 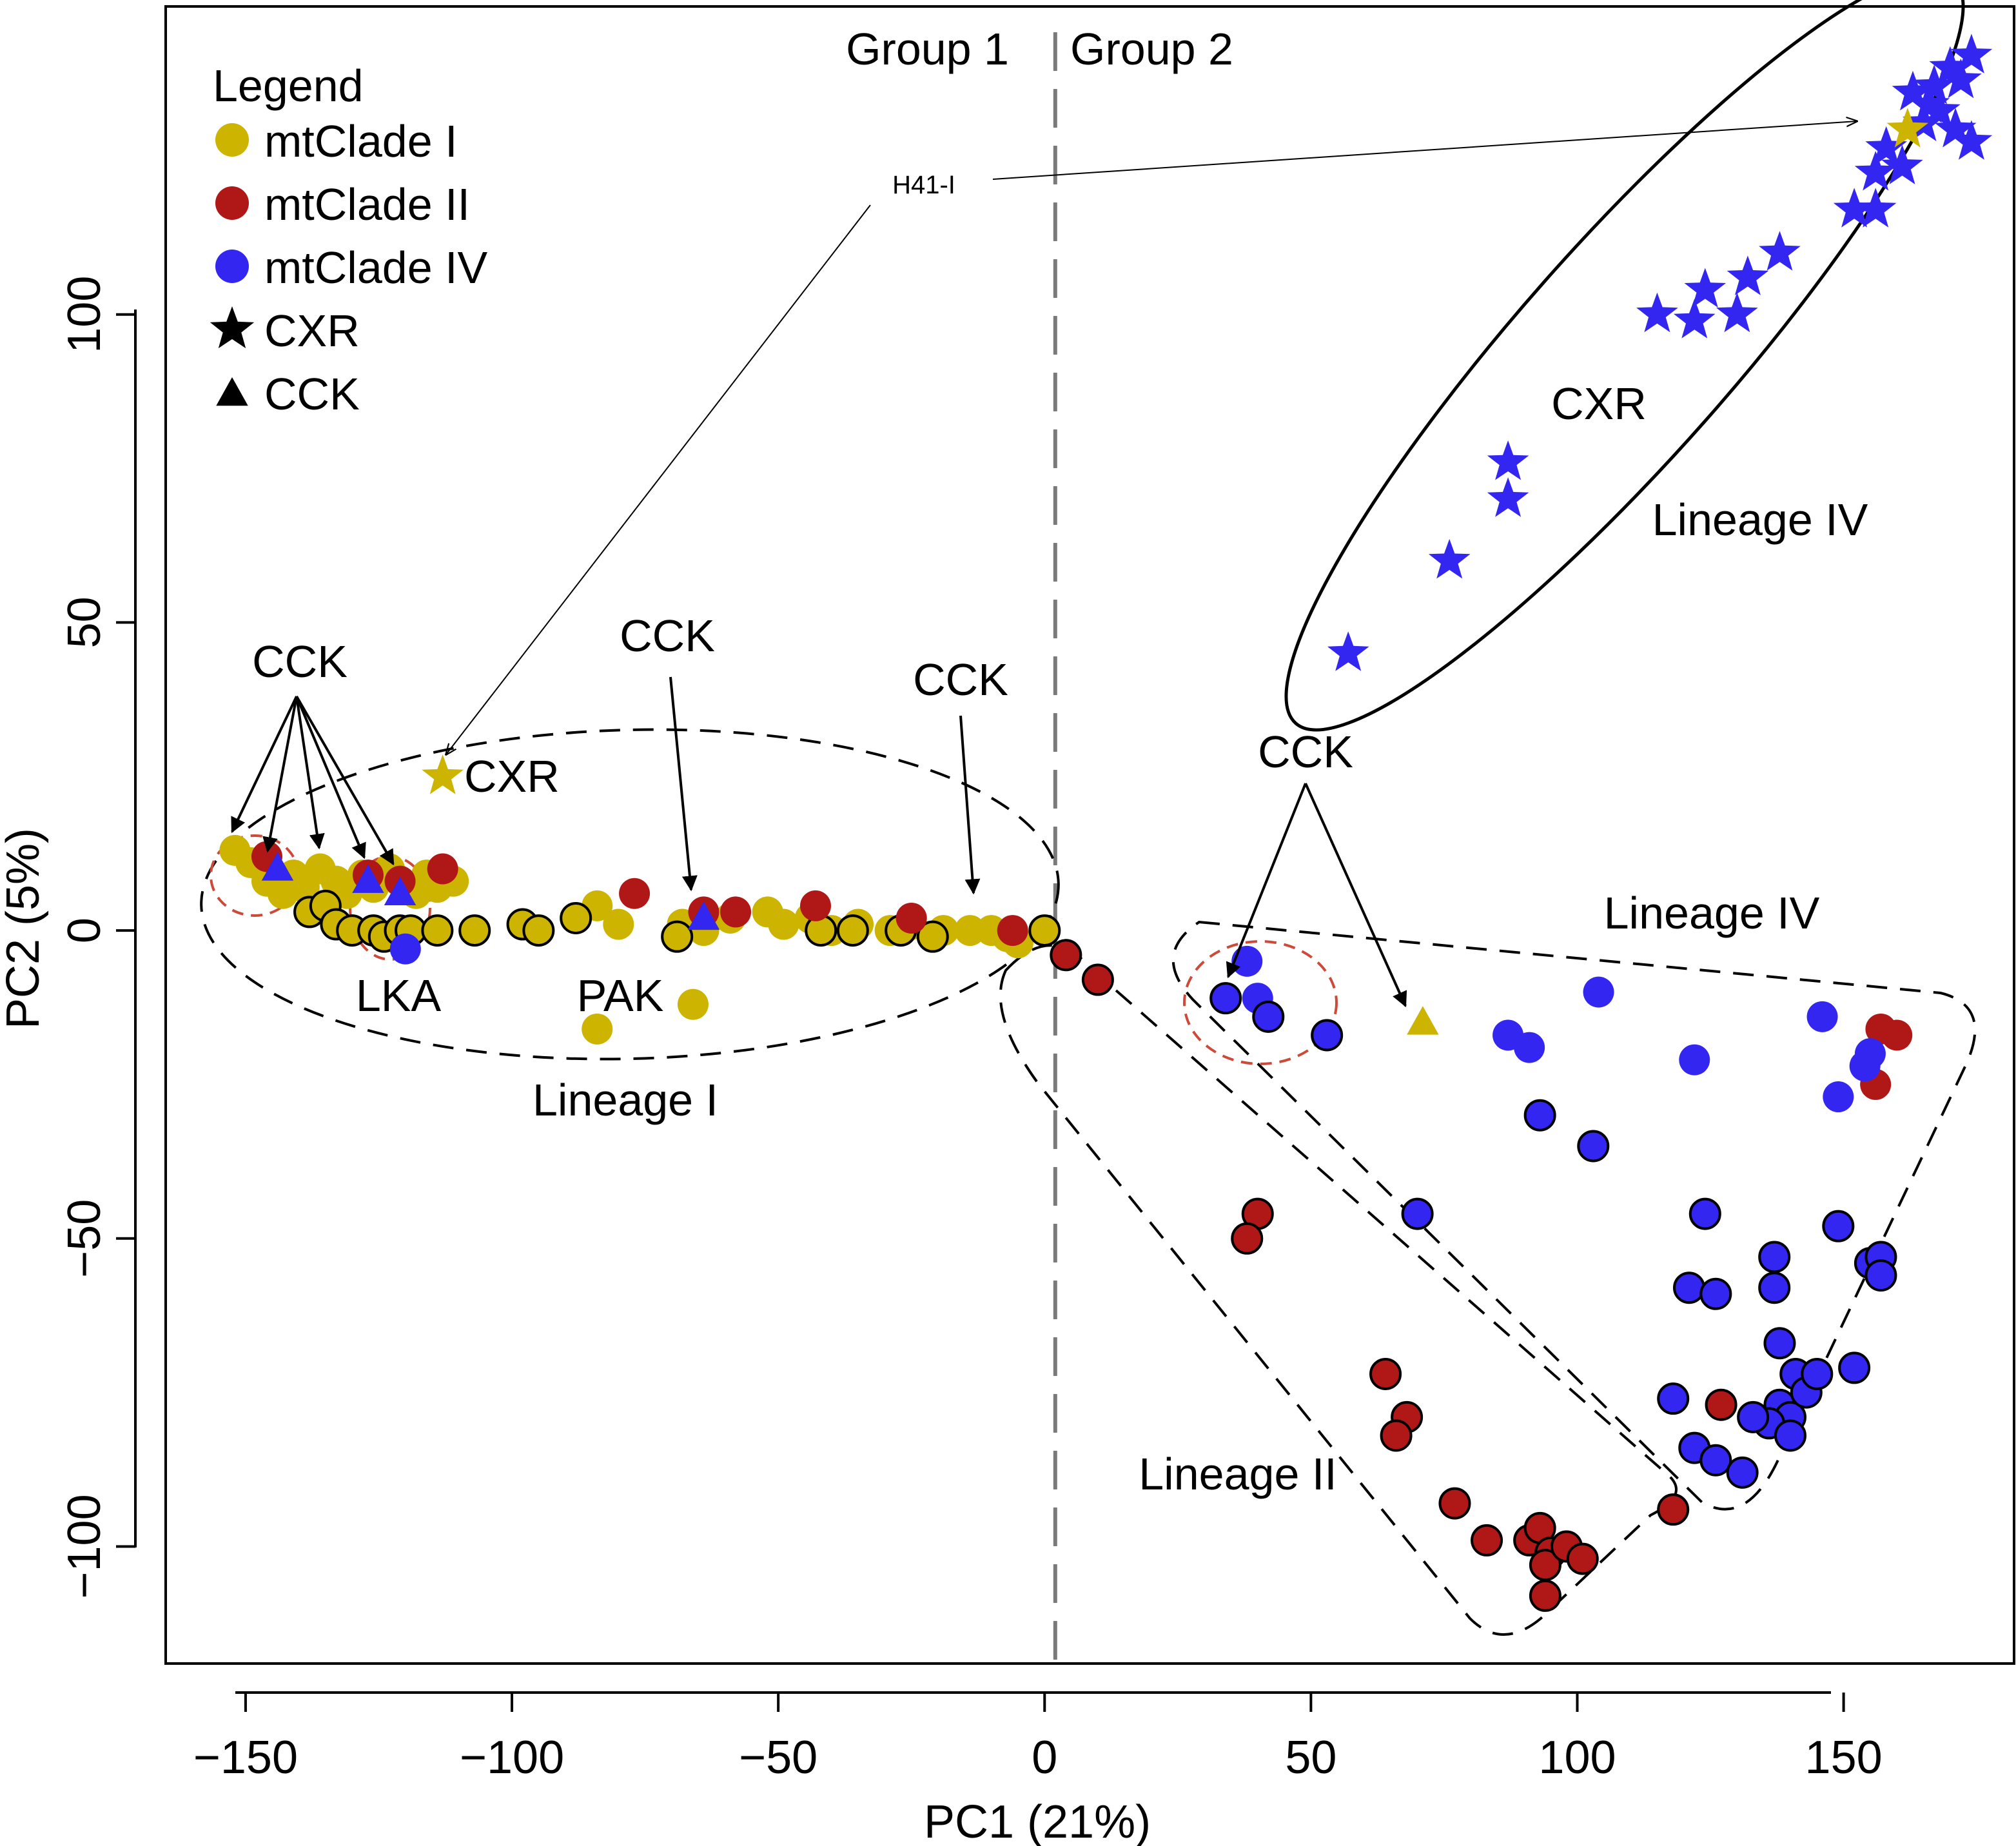 I want to click on lineage-i-ellipse, so click(x=630, y=894).